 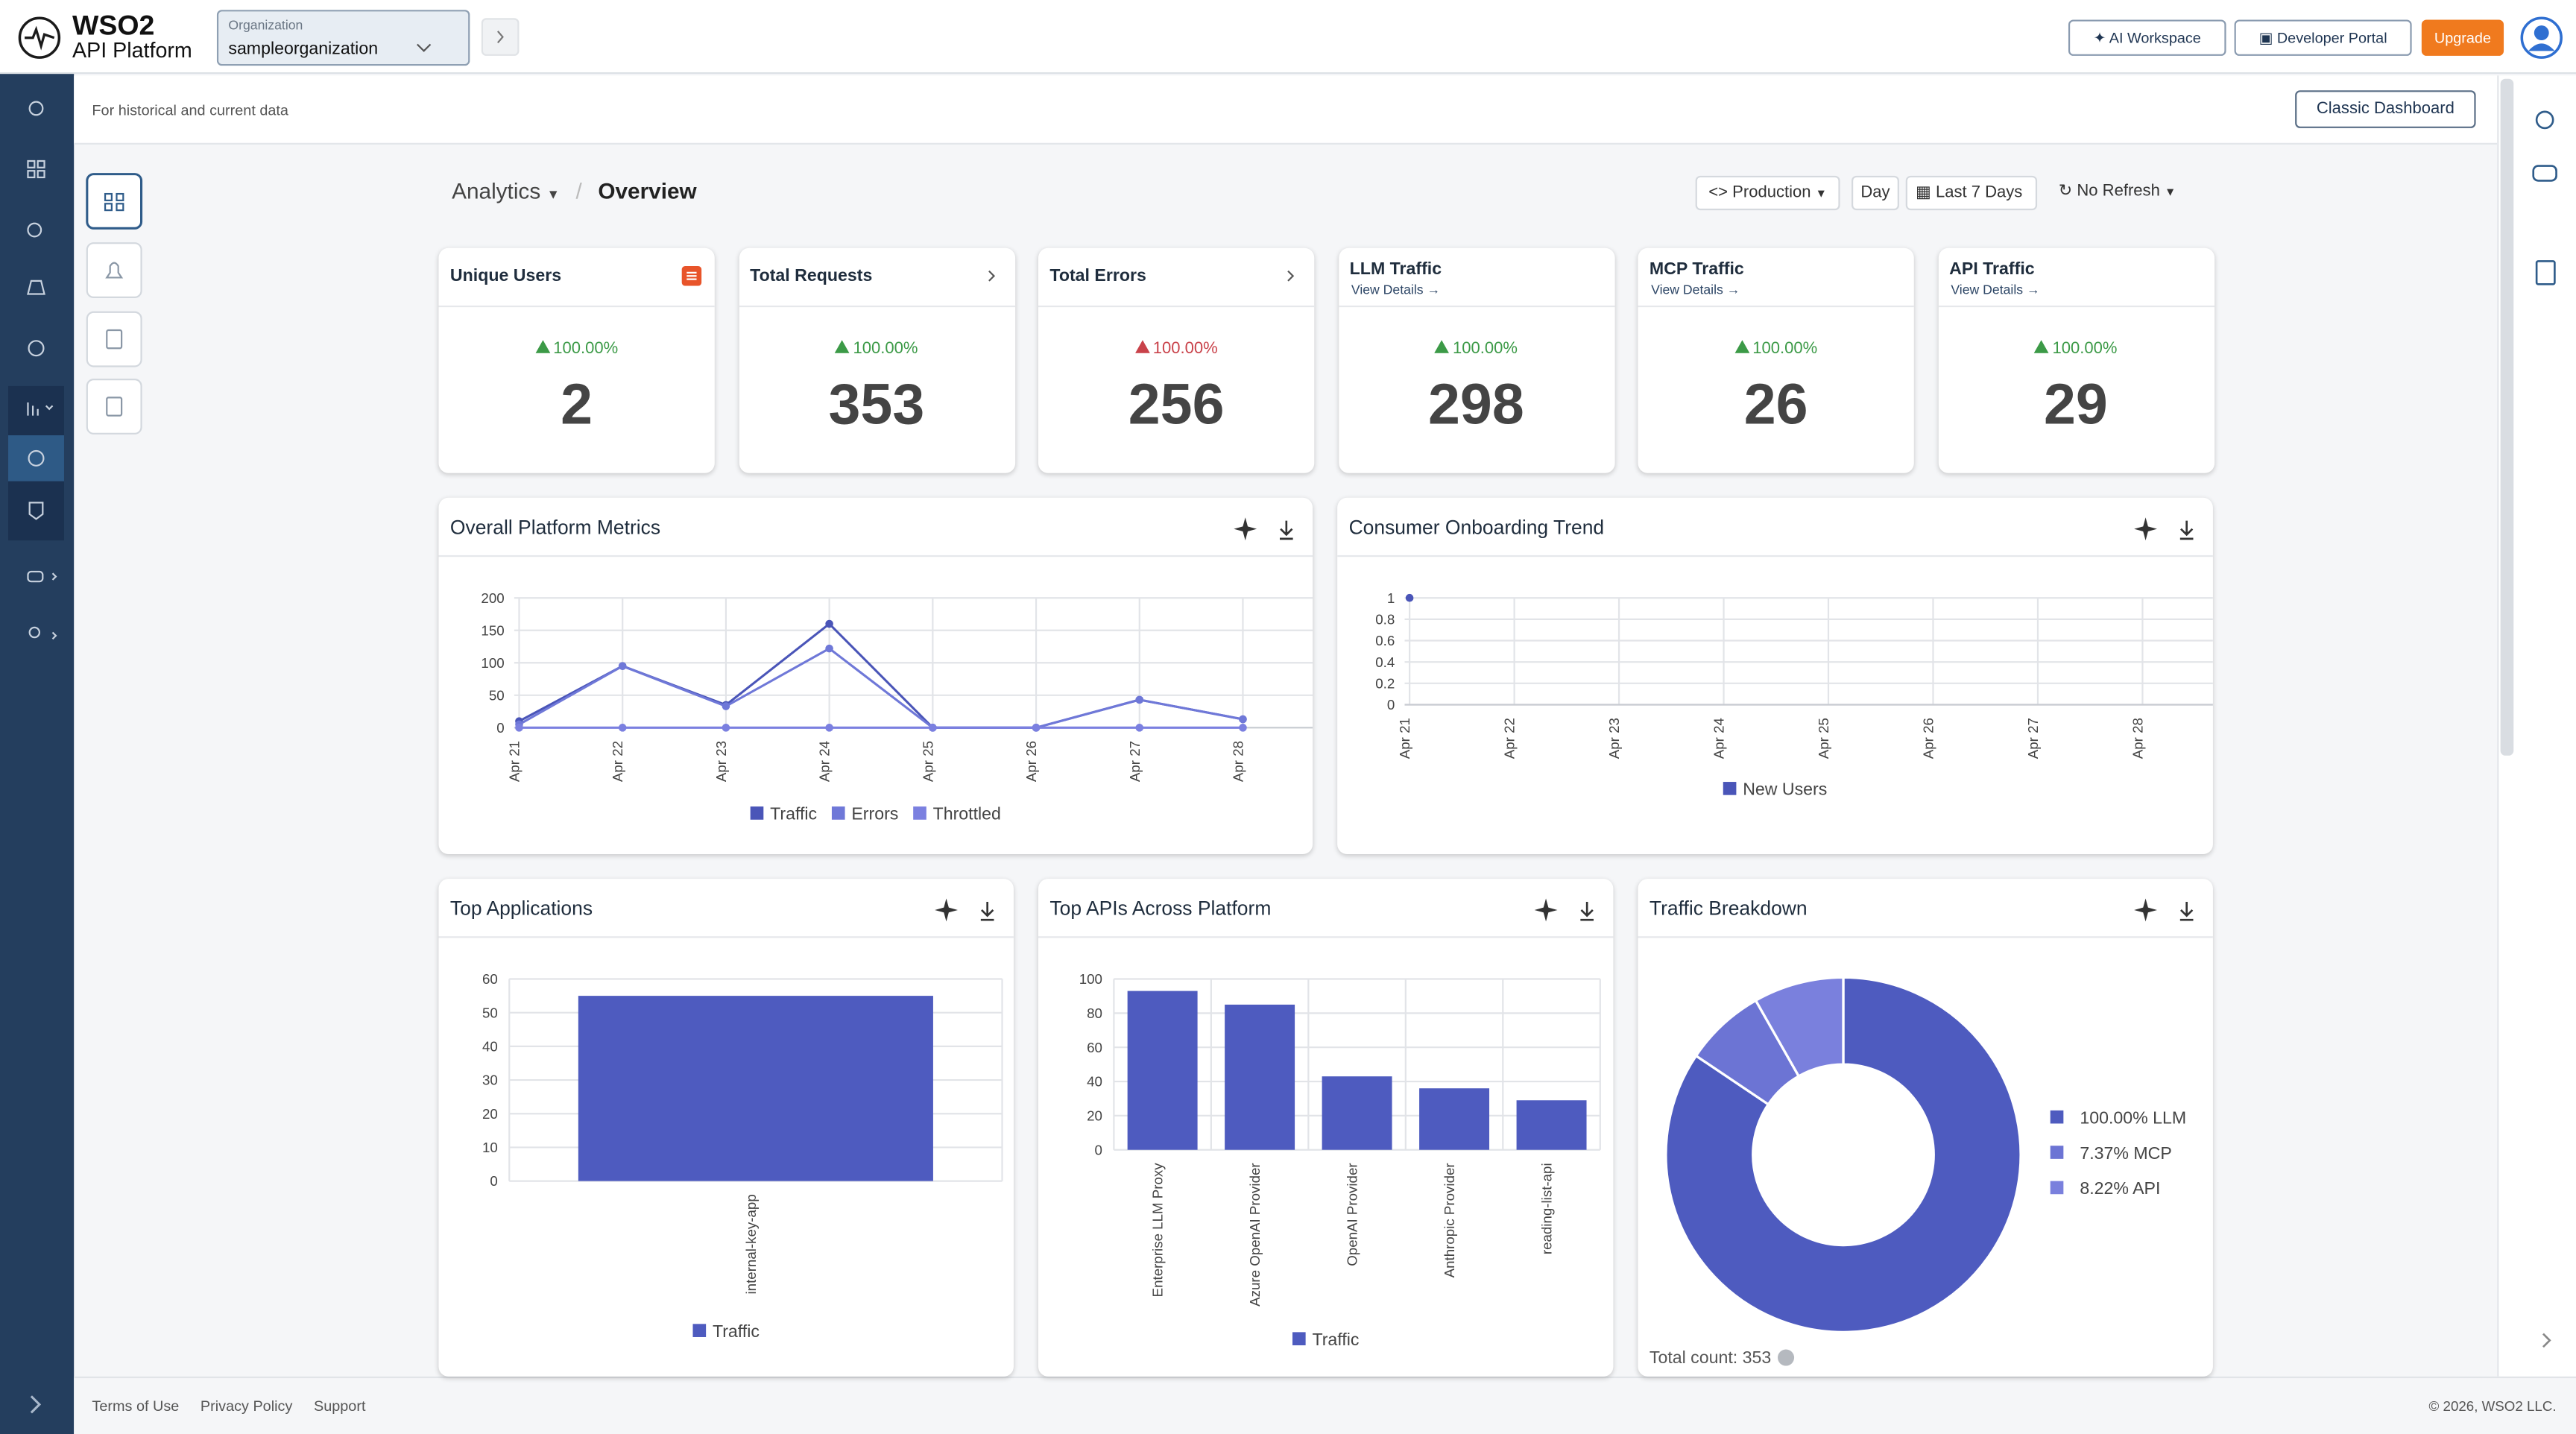 What do you see at coordinates (343, 38) in the screenshot?
I see `org-select: Organization sampleorganization` at bounding box center [343, 38].